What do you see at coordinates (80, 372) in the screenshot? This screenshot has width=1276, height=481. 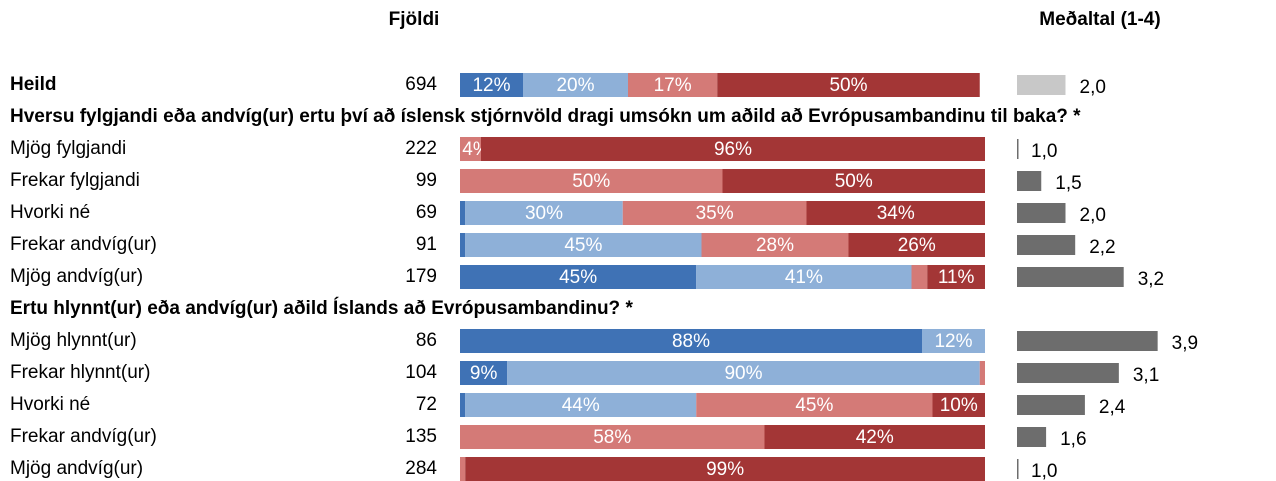 I see `row-label: Frekar hlynnt(ur)` at bounding box center [80, 372].